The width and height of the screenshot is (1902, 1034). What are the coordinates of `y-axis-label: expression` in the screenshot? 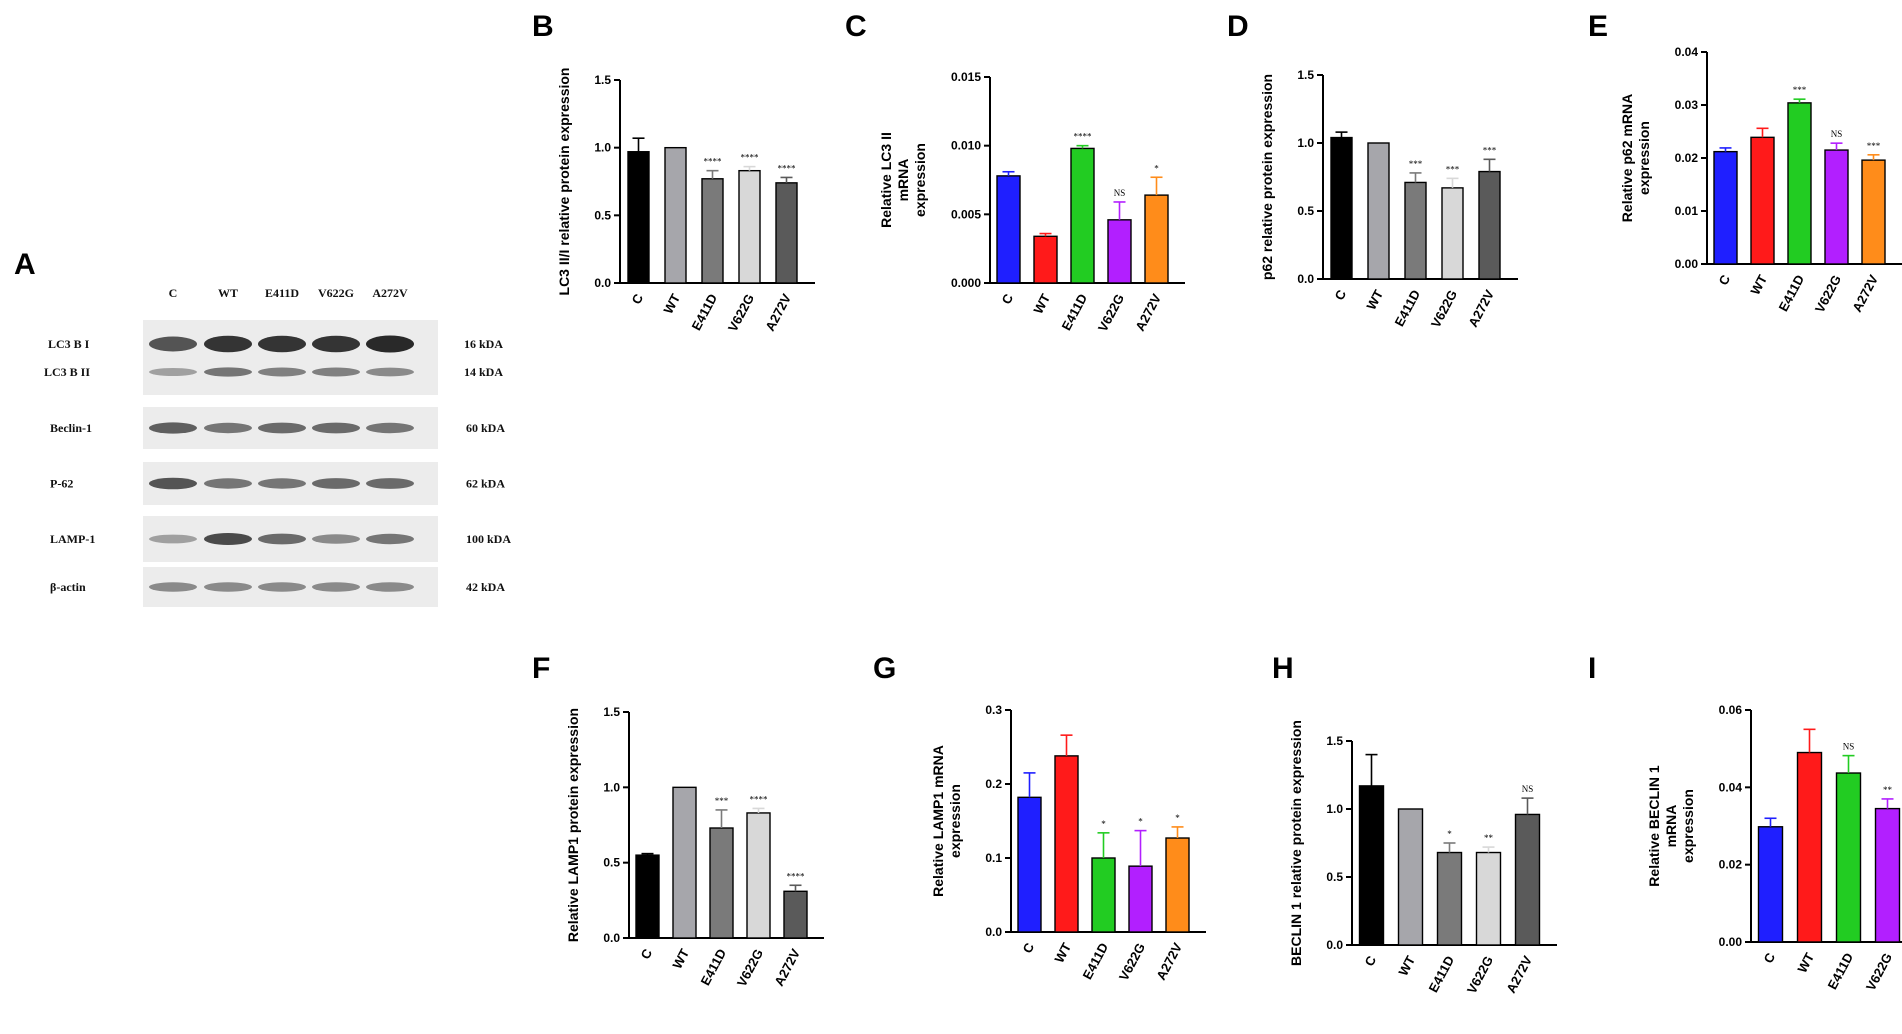 It's located at (1688, 826).